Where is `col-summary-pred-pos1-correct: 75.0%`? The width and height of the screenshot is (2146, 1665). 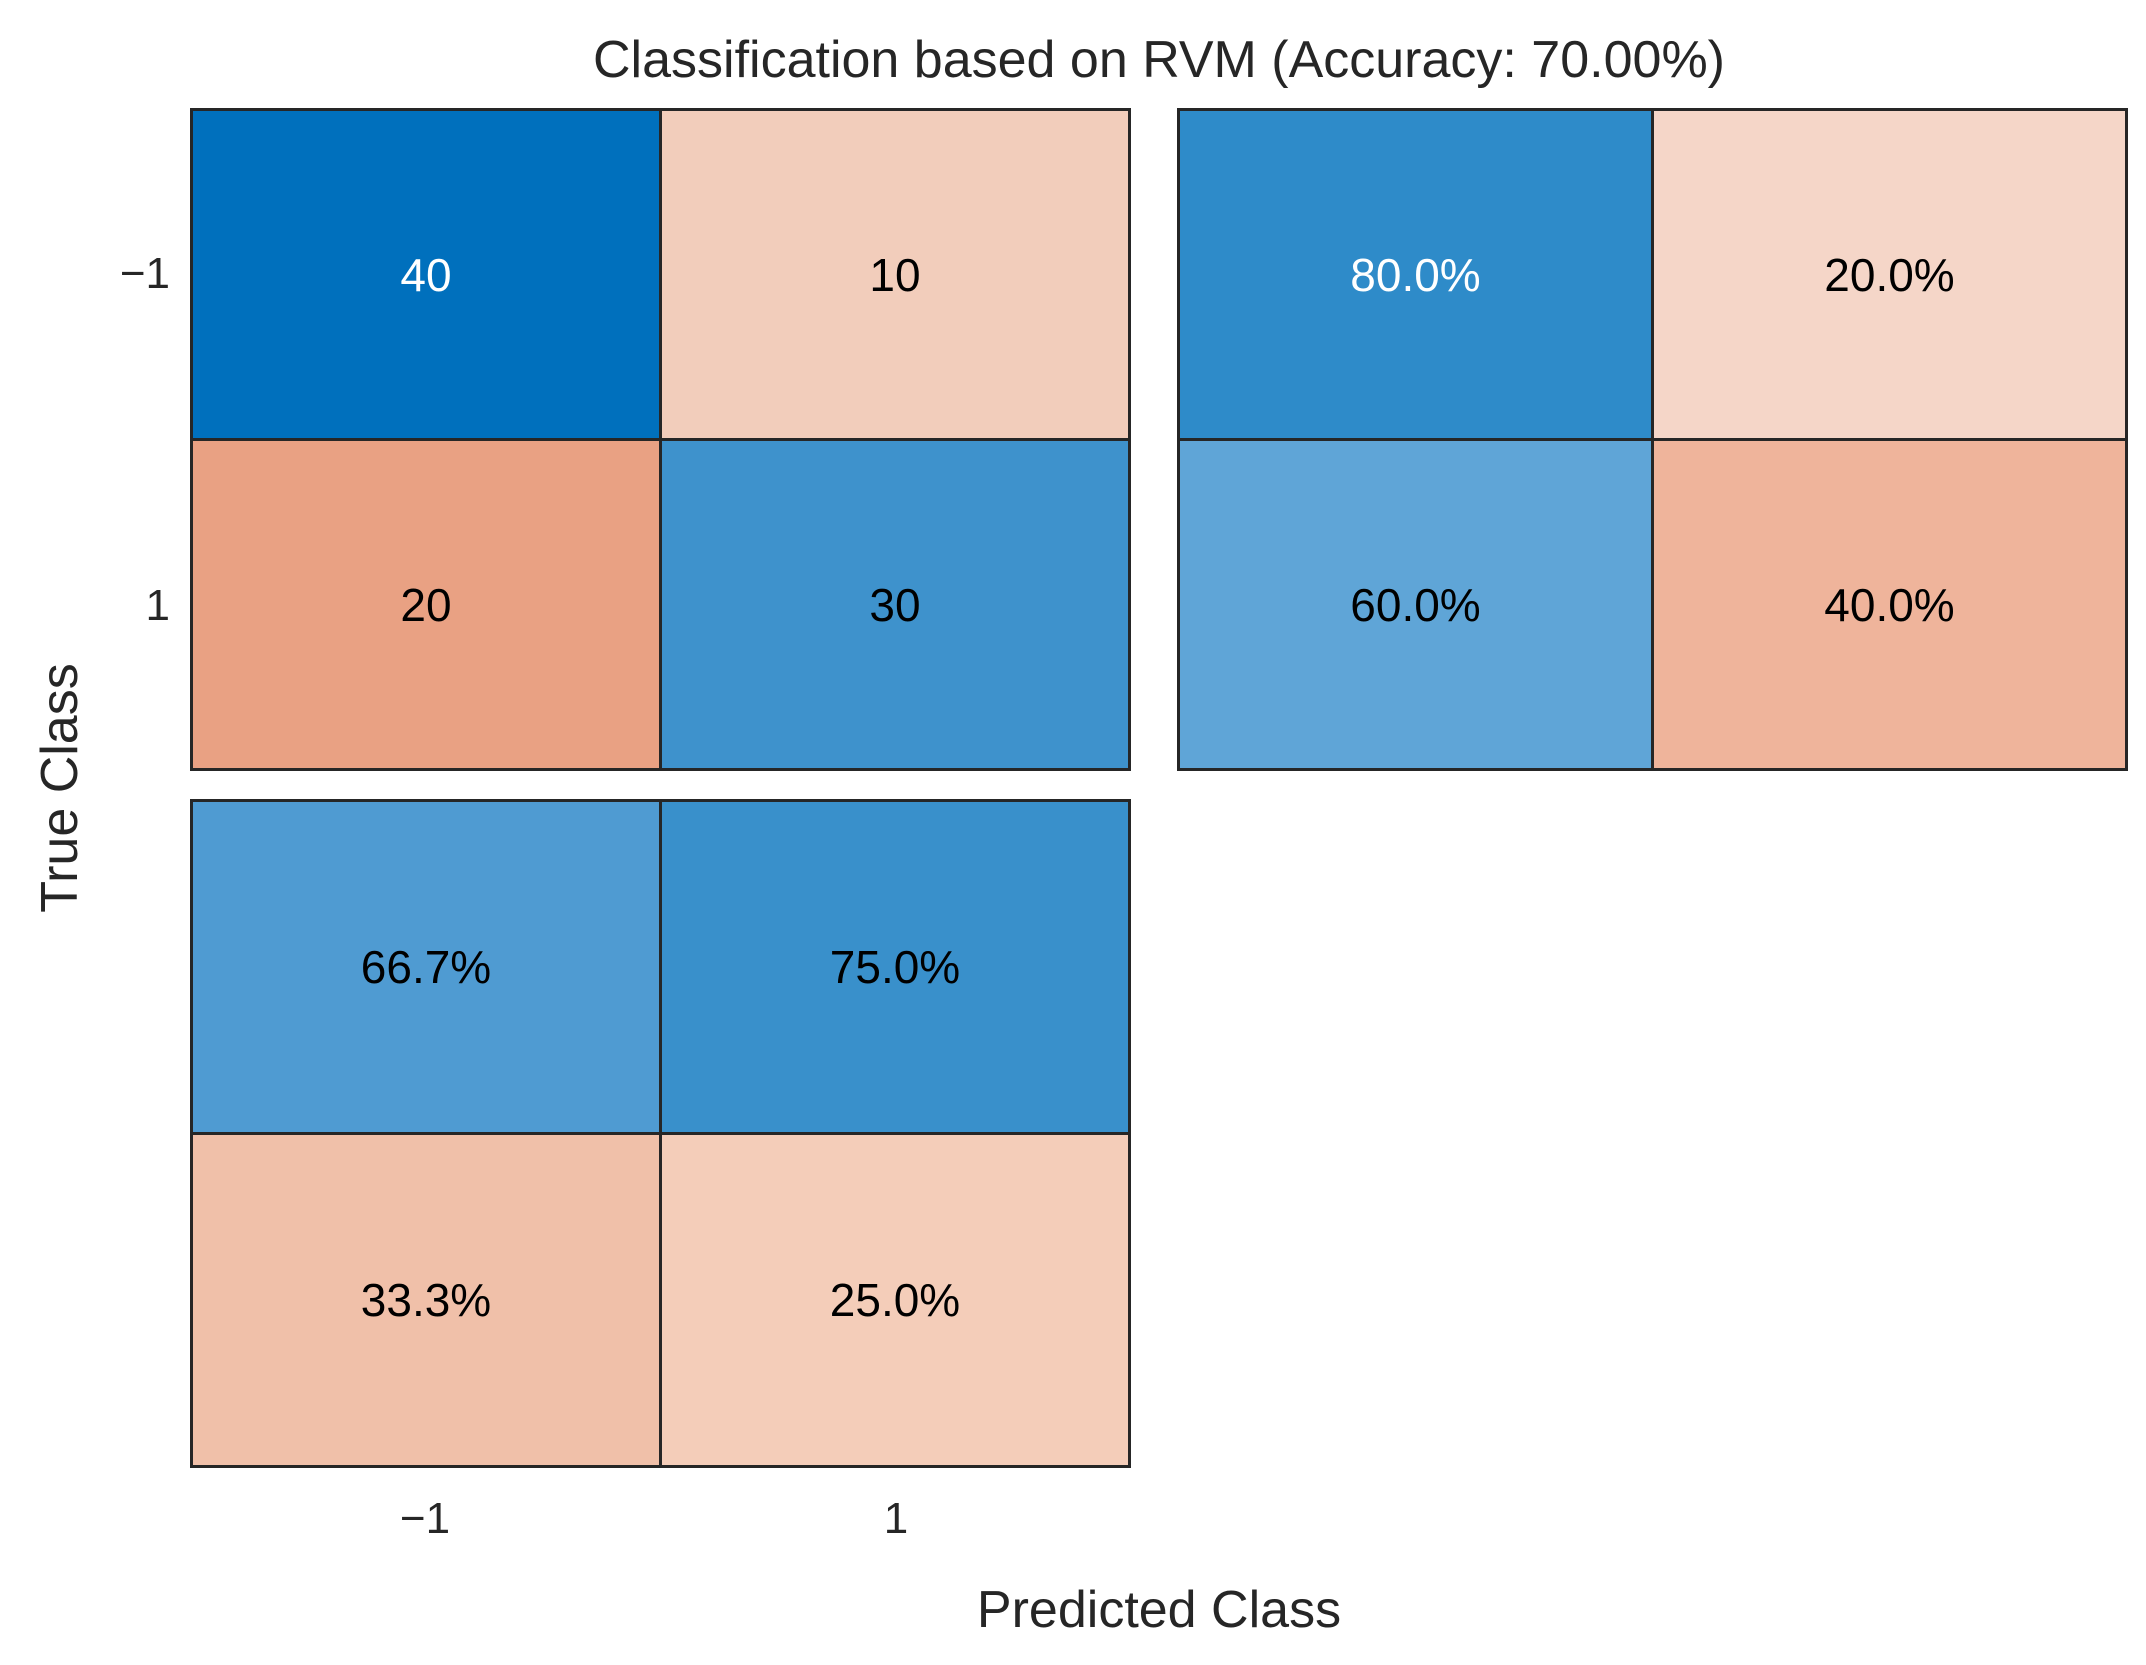 col-summary-pred-pos1-correct: 75.0% is located at coordinates (895, 967).